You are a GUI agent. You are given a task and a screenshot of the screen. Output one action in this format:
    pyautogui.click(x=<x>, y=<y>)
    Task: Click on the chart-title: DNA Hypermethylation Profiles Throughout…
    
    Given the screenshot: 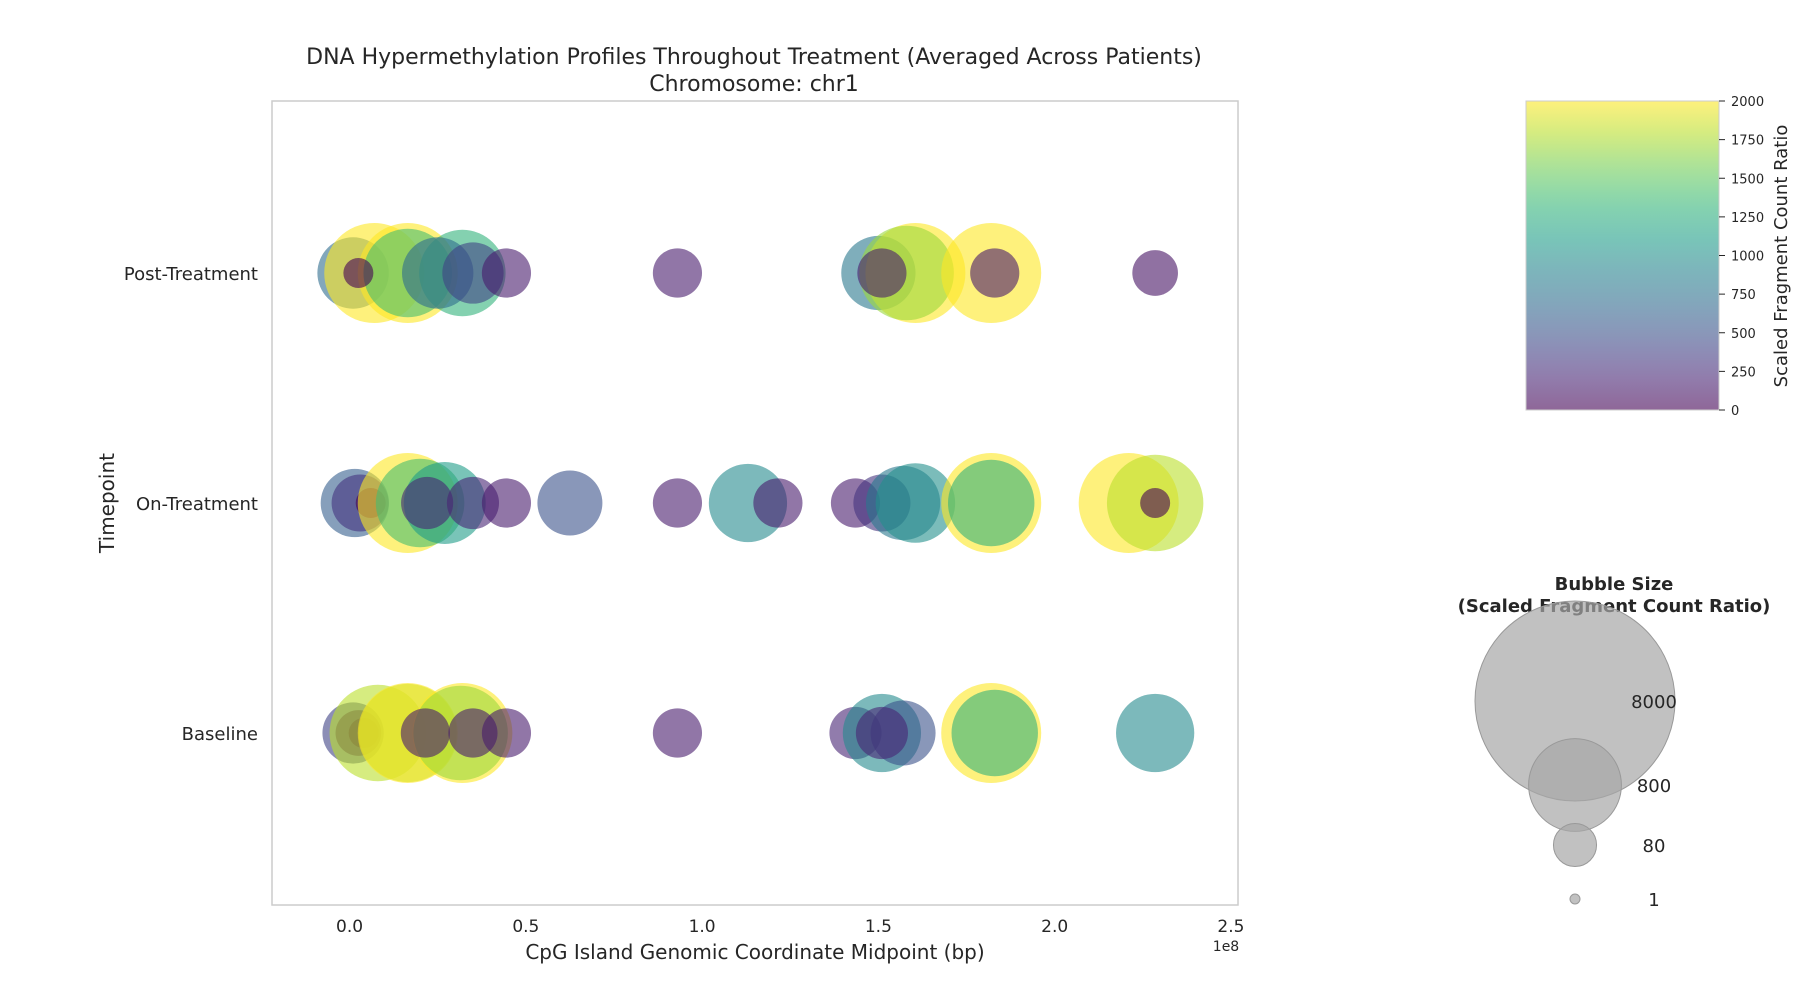 What is the action you would take?
    pyautogui.click(x=754, y=57)
    